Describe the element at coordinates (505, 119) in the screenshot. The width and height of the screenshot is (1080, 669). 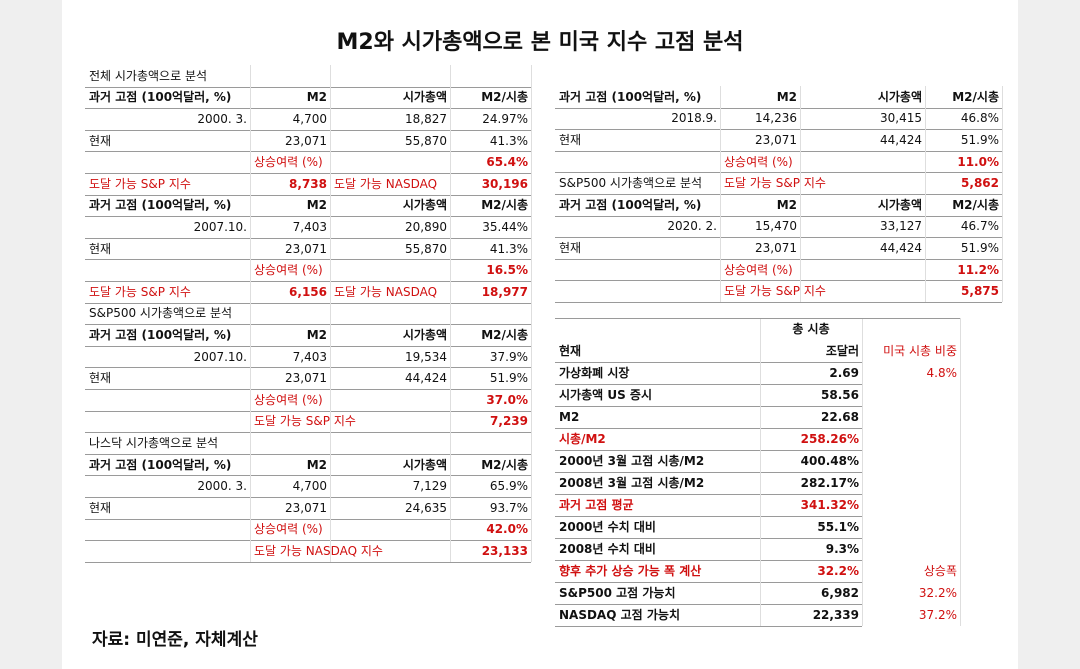
I see `table-cell: 24.97%` at that location.